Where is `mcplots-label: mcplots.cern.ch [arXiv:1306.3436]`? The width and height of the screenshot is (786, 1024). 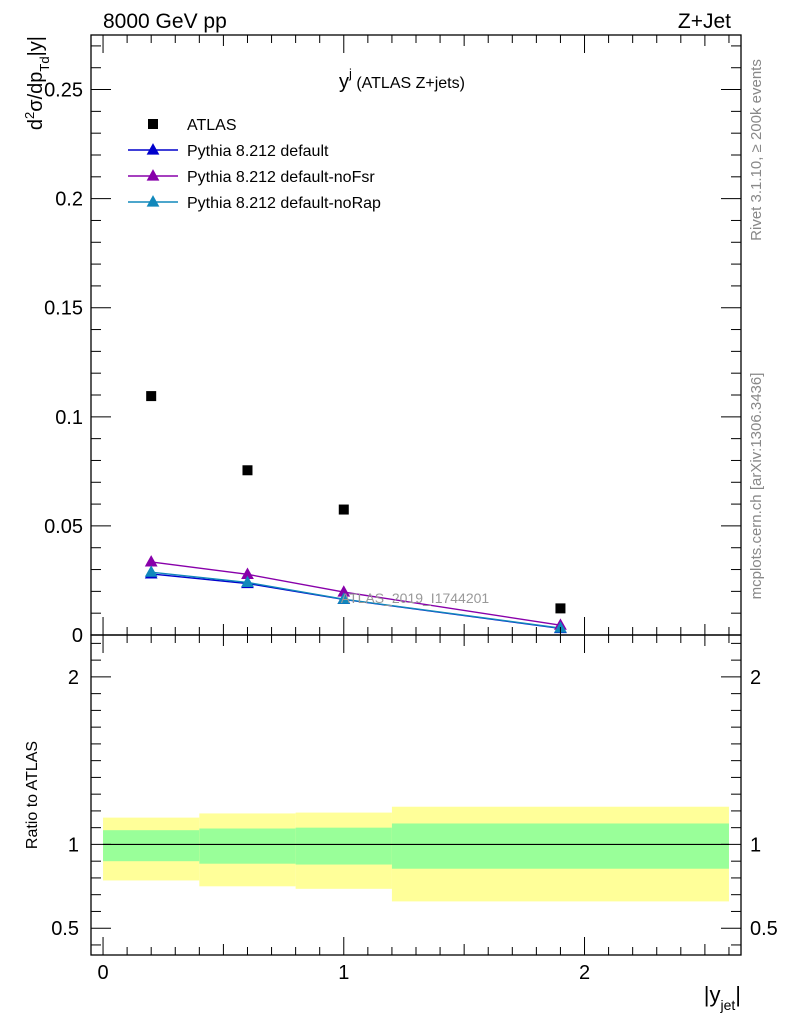
mcplots-label: mcplots.cern.ch [arXiv:1306.3436] is located at coordinates (756, 486).